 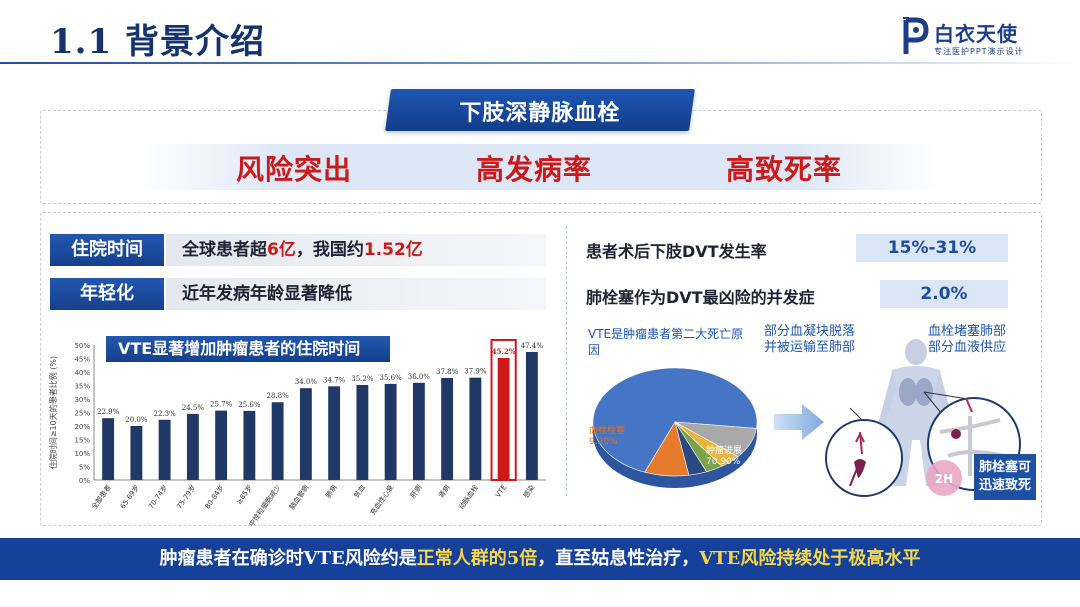 What do you see at coordinates (666, 342) in the screenshot?
I see `pie-caption: VTE是肿瘤患者第二大死亡原因` at bounding box center [666, 342].